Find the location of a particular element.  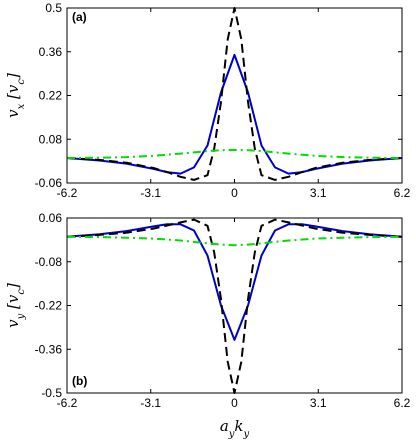

panel-b-x-axis-label: ayky is located at coordinates (235, 428).